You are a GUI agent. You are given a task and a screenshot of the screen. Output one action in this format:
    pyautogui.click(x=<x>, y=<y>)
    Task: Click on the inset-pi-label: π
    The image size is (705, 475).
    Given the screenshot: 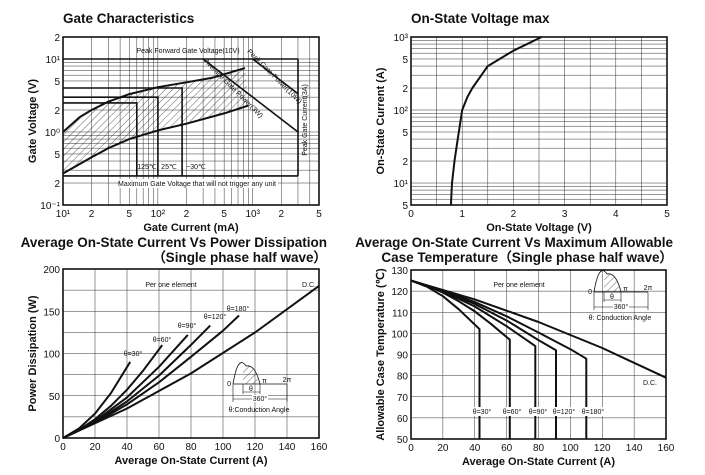 What is the action you would take?
    pyautogui.click(x=625, y=289)
    